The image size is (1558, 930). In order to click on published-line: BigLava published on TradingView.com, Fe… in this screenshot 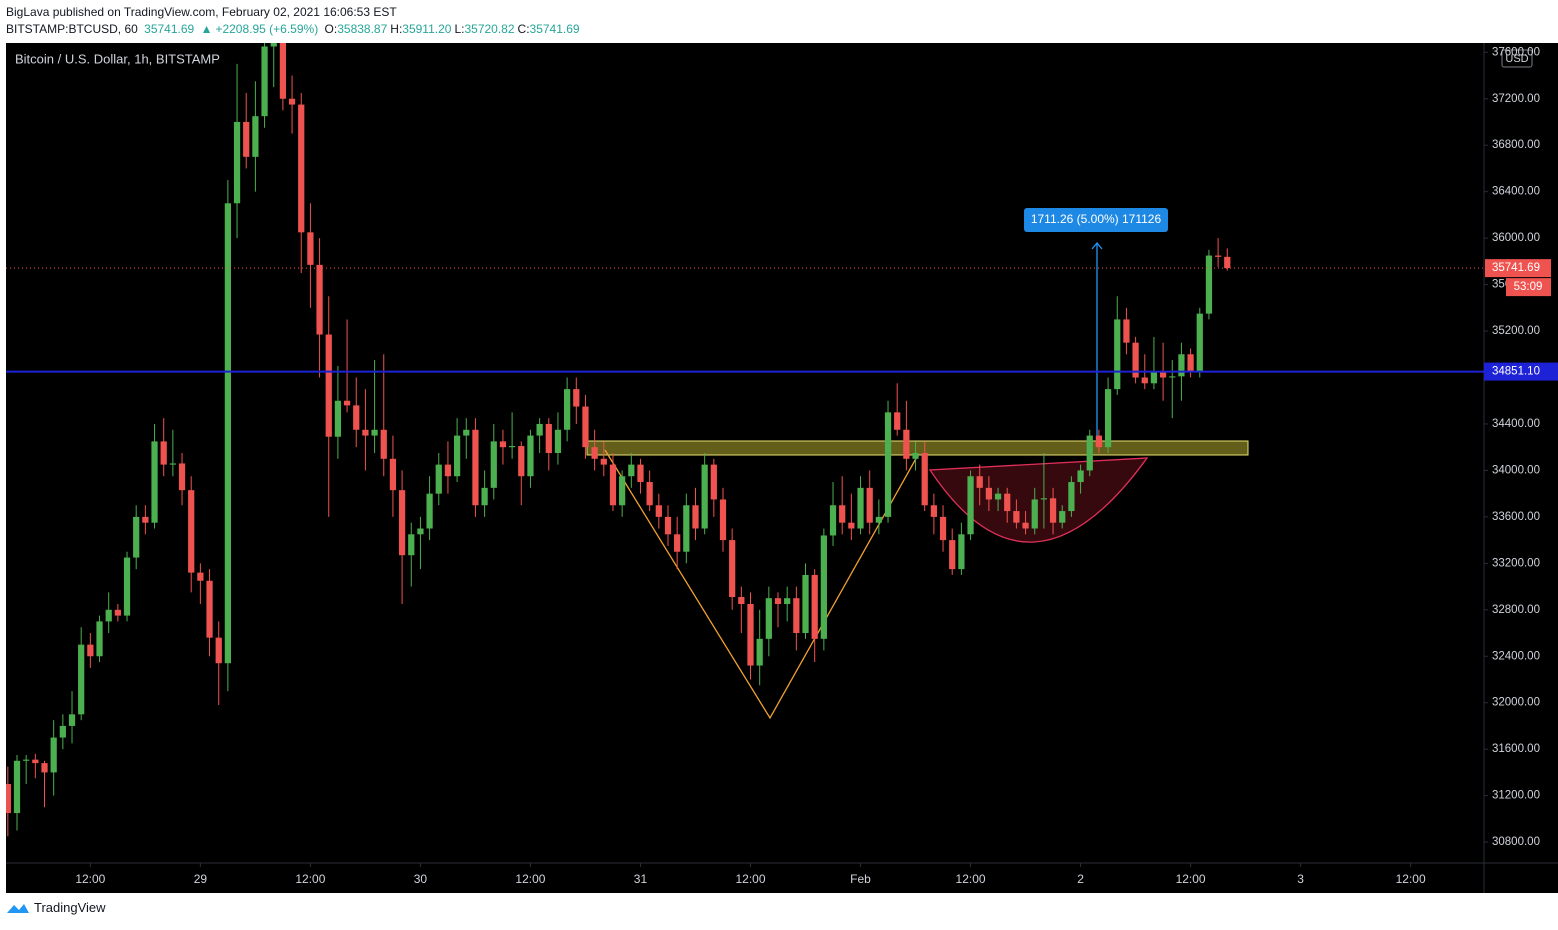, I will do `click(201, 12)`.